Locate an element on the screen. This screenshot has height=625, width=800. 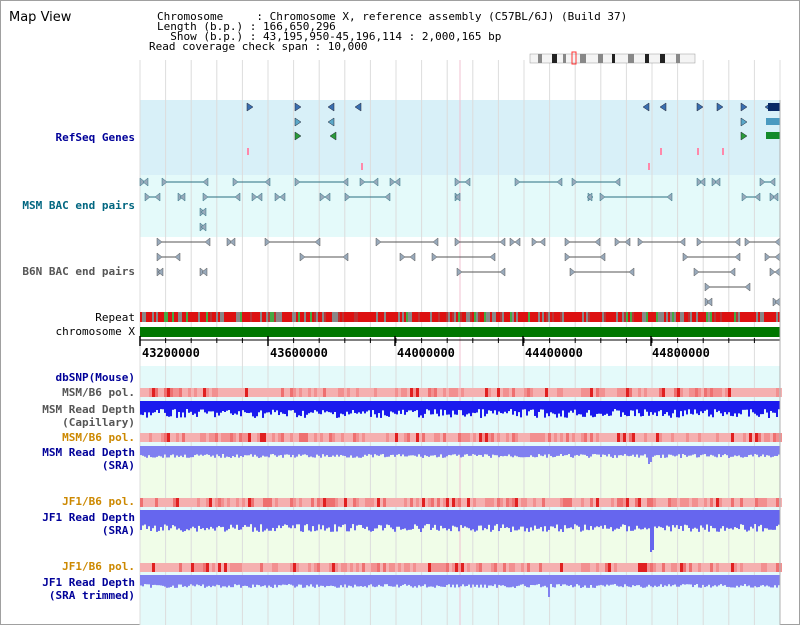
track-label-msm-b6-pol: MSM/B6 pol. is located at coordinates (98, 392).